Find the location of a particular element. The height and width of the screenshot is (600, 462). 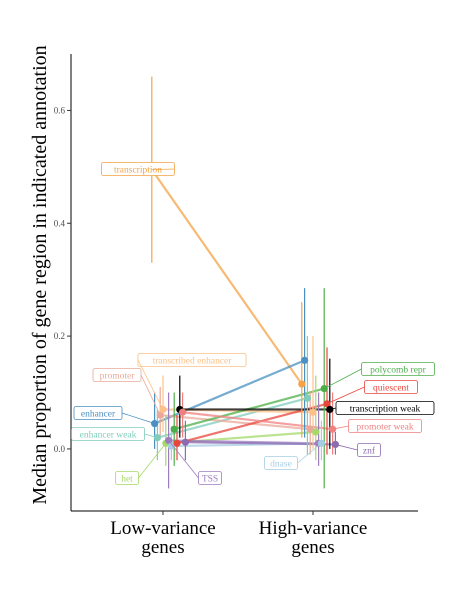

point-polycomb-repr is located at coordinates (174, 429).